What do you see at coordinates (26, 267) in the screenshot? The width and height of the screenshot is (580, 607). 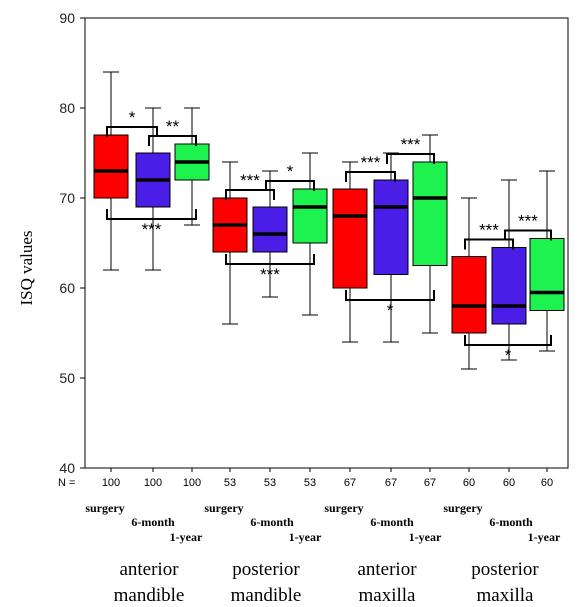 I see `y-axis-label: ISQ values` at bounding box center [26, 267].